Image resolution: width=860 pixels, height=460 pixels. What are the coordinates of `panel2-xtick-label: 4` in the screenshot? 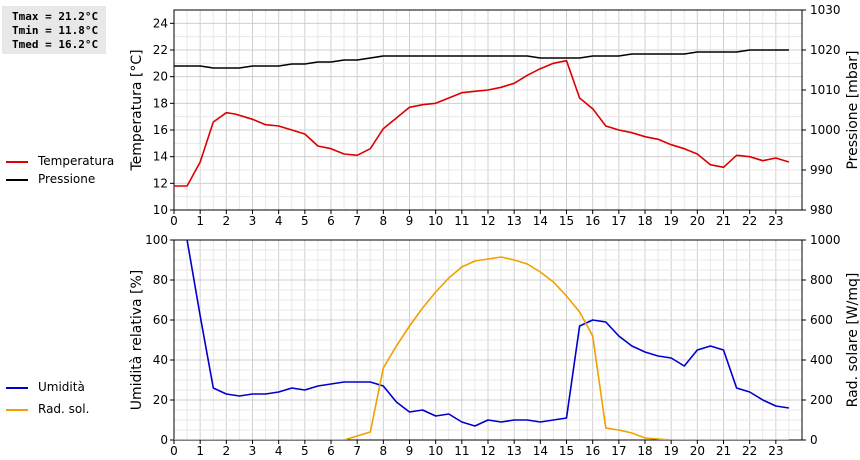 It's located at (279, 451).